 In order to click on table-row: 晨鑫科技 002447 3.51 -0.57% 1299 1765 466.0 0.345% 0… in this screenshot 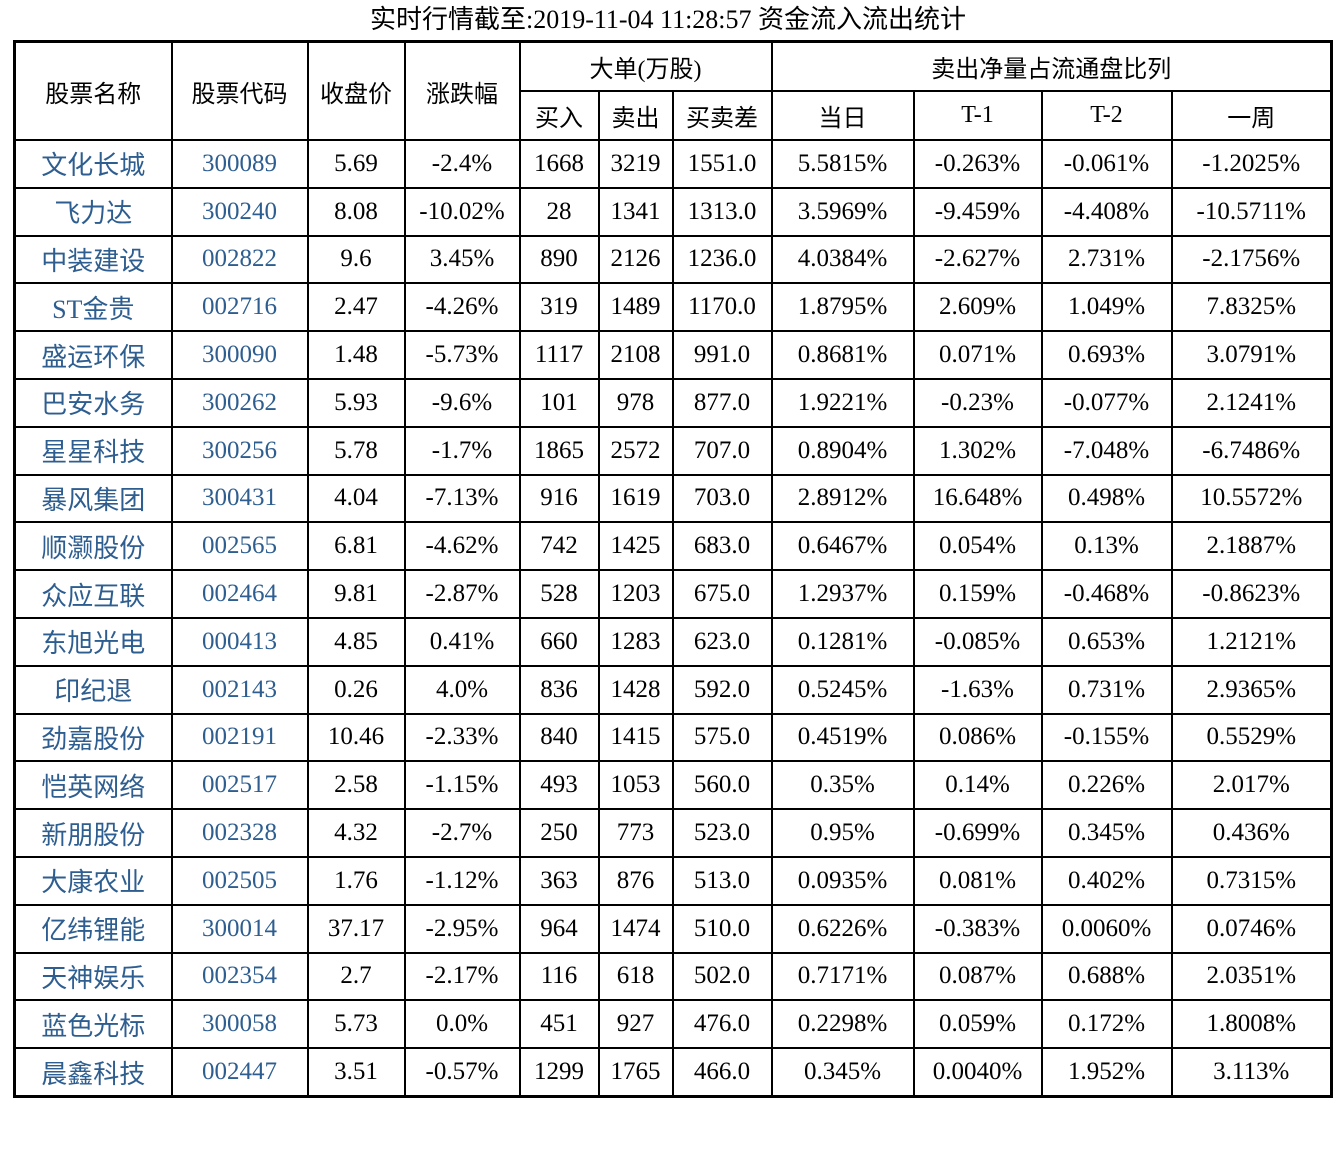, I will do `click(673, 1072)`.